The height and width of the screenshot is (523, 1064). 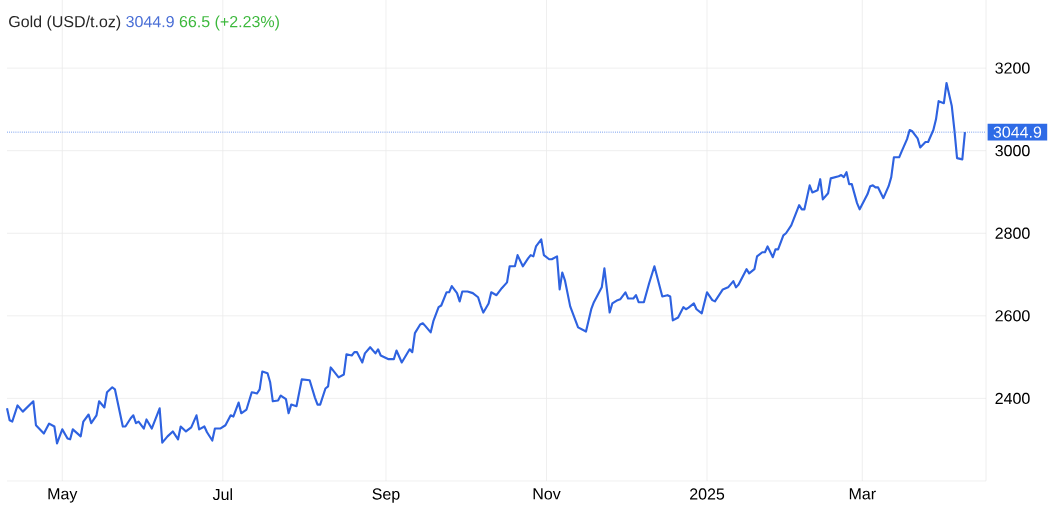 What do you see at coordinates (1017, 132) in the screenshot?
I see `ref-line-label: 3044.9` at bounding box center [1017, 132].